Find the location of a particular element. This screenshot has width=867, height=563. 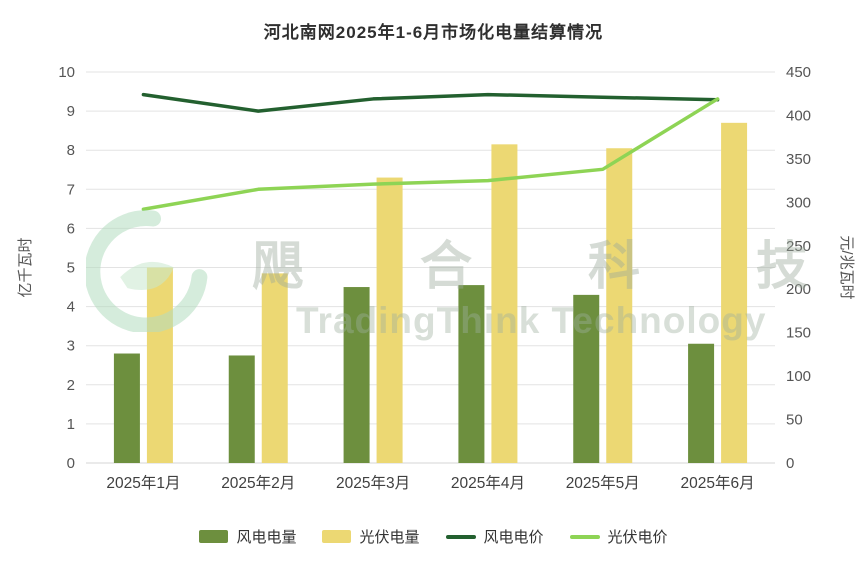

legend-swatch-wind-price is located at coordinates (460, 536).